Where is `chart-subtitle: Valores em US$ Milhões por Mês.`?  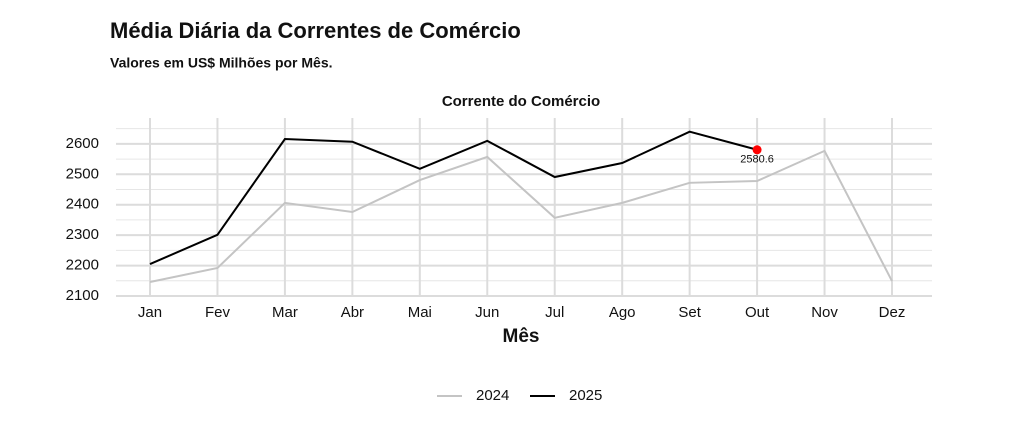 chart-subtitle: Valores em US$ Milhões por Mês. is located at coordinates (221, 63).